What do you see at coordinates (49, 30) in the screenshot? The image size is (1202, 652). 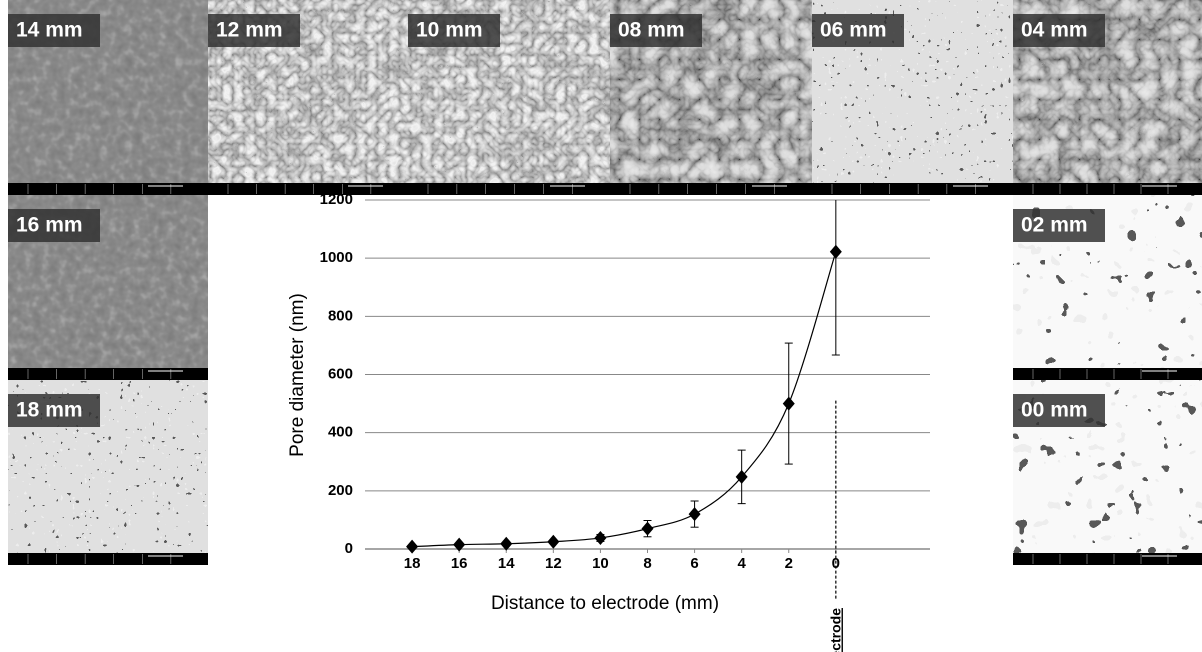 I see `panel-label: 14 mm` at bounding box center [49, 30].